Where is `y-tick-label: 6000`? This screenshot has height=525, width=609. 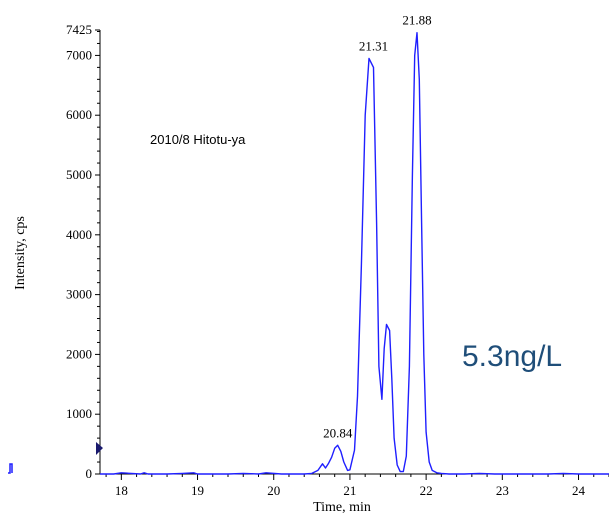 y-tick-label: 6000 is located at coordinates (79, 114).